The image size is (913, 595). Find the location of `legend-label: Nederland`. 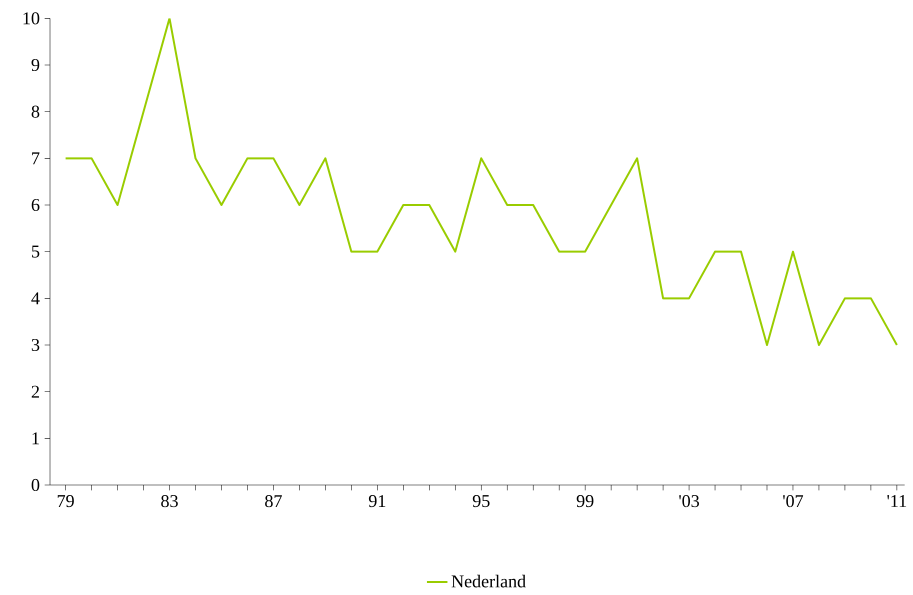

legend-label: Nederland is located at coordinates (489, 581).